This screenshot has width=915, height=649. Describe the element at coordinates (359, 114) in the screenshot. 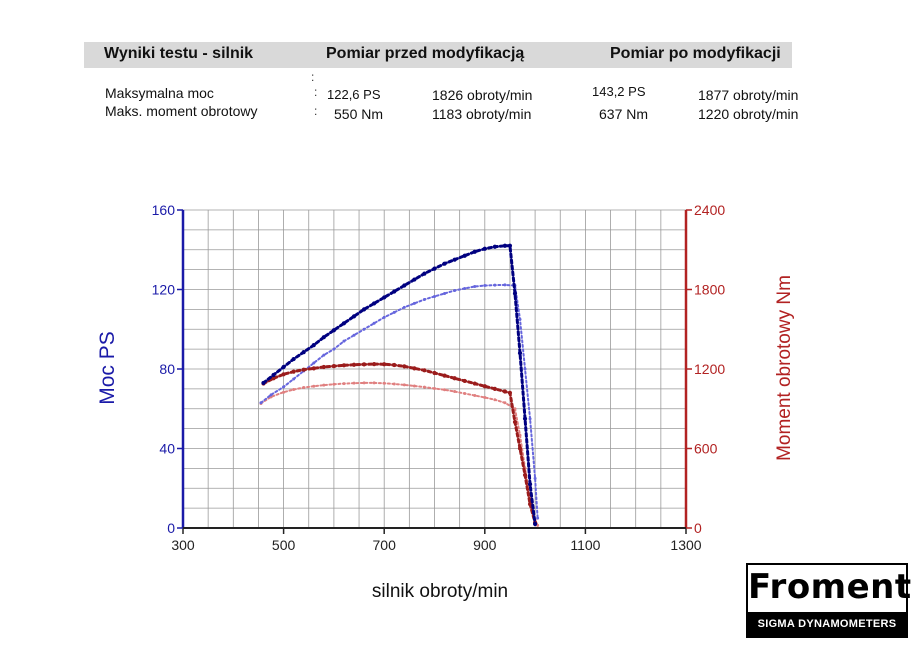

I see `before-max-torque: 550 Nm` at that location.